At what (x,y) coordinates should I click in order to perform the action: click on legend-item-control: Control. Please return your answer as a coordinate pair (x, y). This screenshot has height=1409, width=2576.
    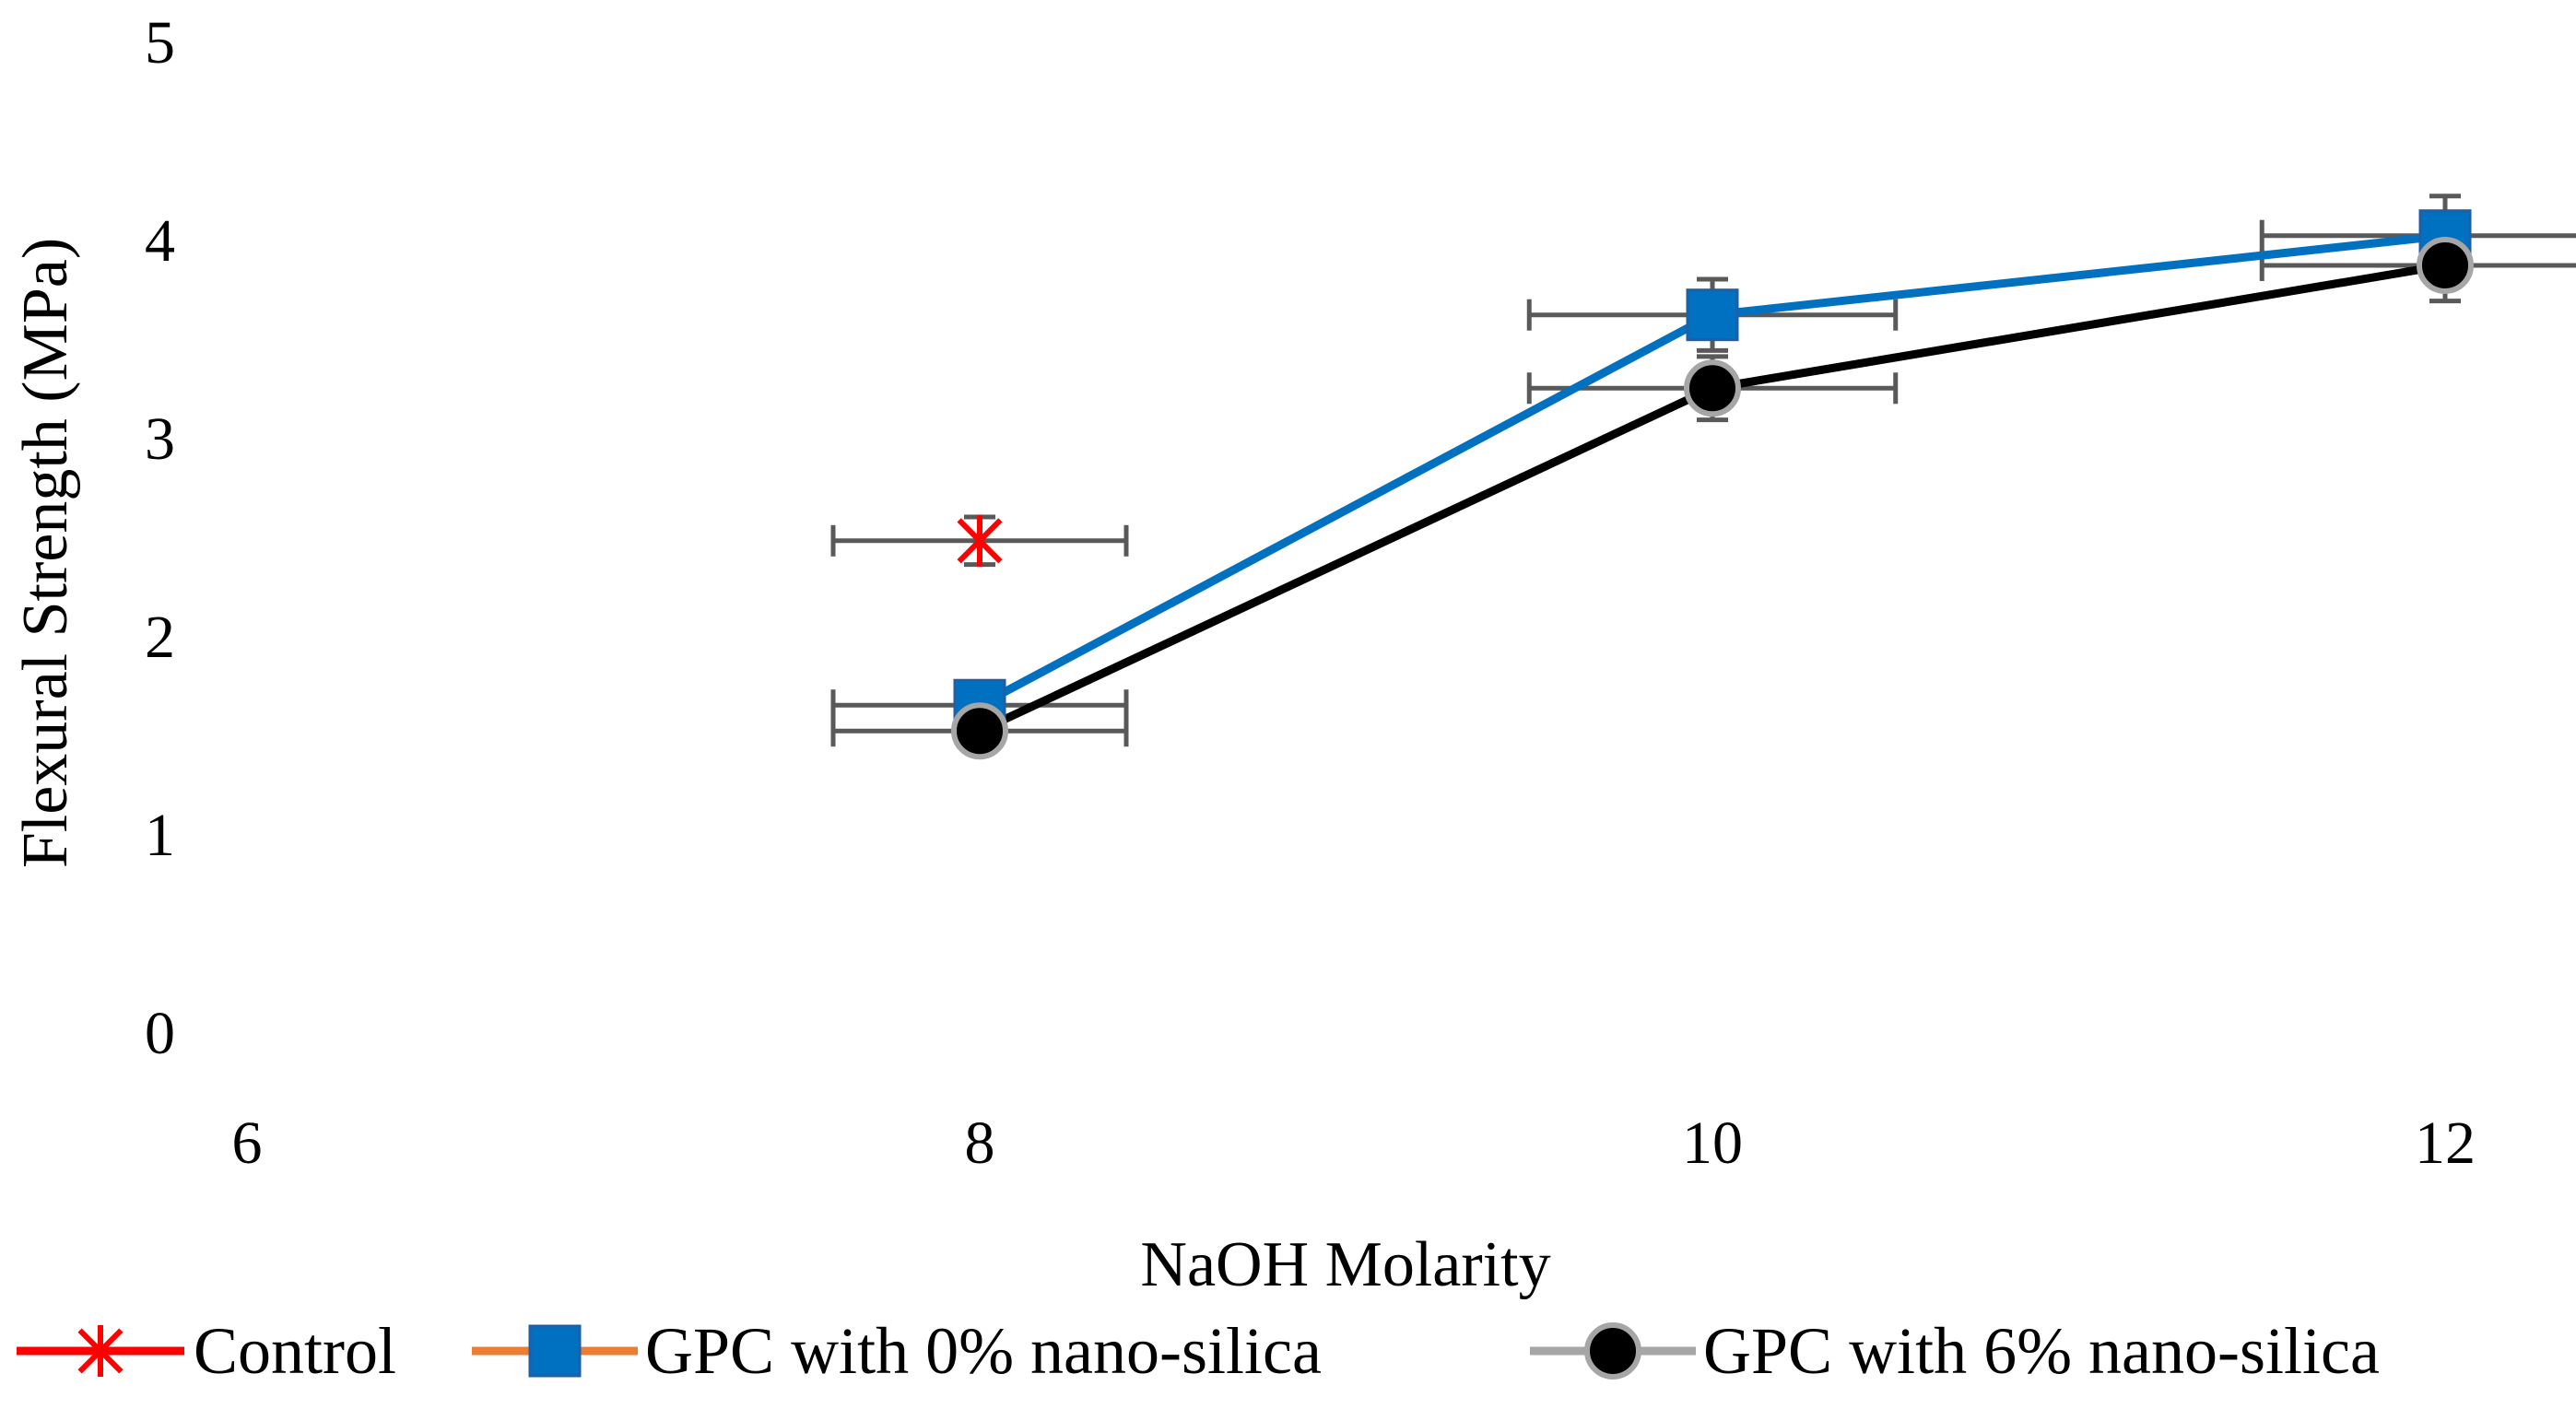
    Looking at the image, I should click on (206, 1351).